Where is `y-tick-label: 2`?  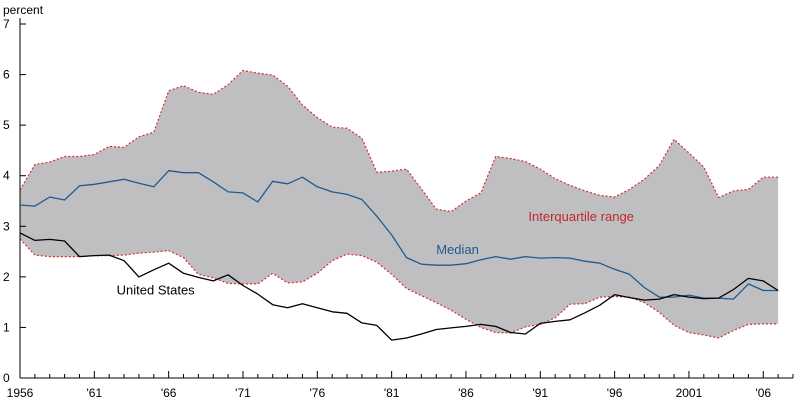 y-tick-label: 2 is located at coordinates (6, 277).